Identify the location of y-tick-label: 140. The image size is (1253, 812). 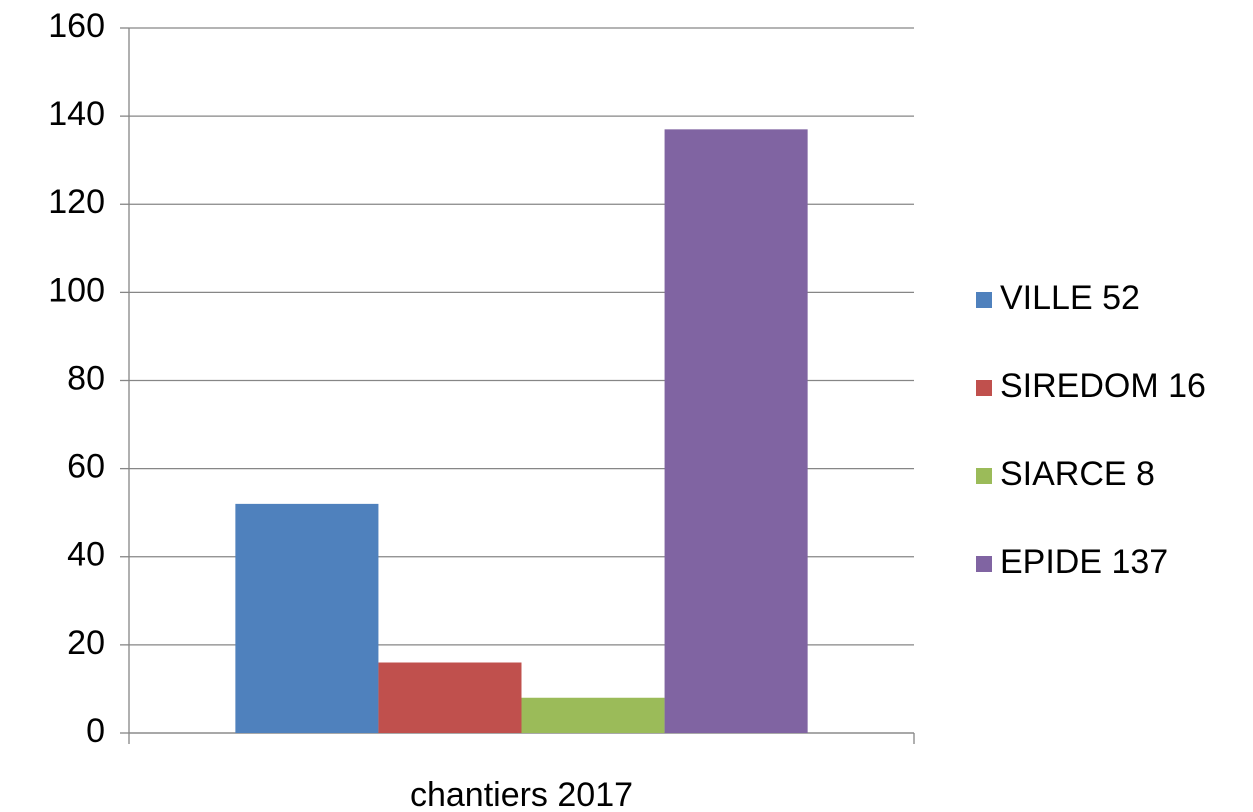
(76, 114).